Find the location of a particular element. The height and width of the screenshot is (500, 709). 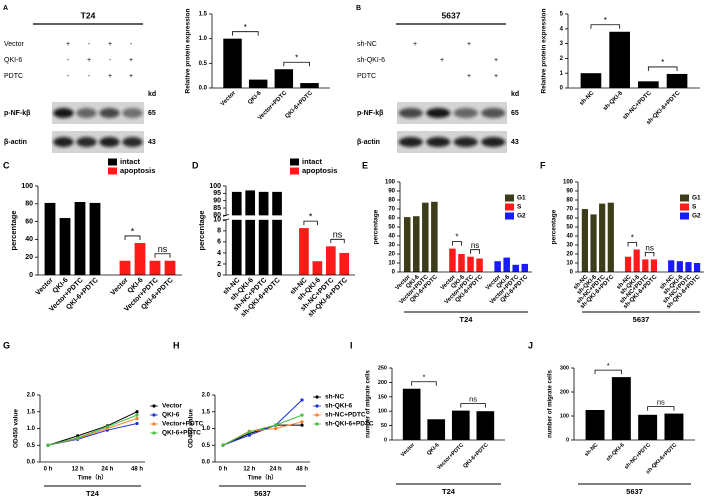

sign: - is located at coordinates (89, 76).